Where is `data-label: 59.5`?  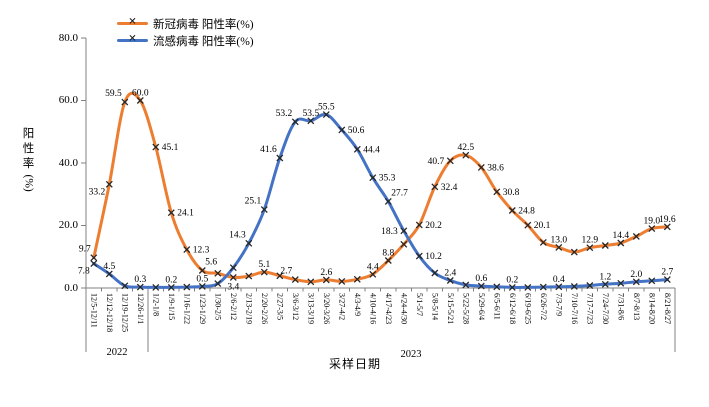
data-label: 59.5 is located at coordinates (113, 94).